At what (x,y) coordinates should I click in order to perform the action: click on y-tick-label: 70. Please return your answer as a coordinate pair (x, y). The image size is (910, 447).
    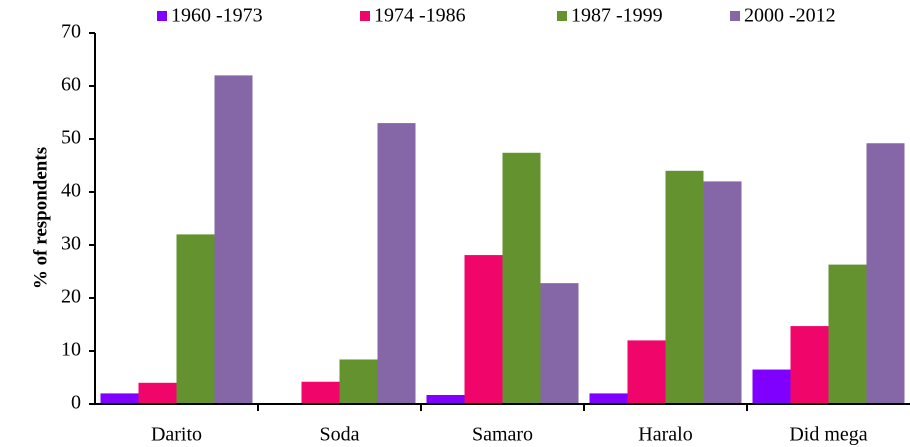
    Looking at the image, I should click on (71, 32).